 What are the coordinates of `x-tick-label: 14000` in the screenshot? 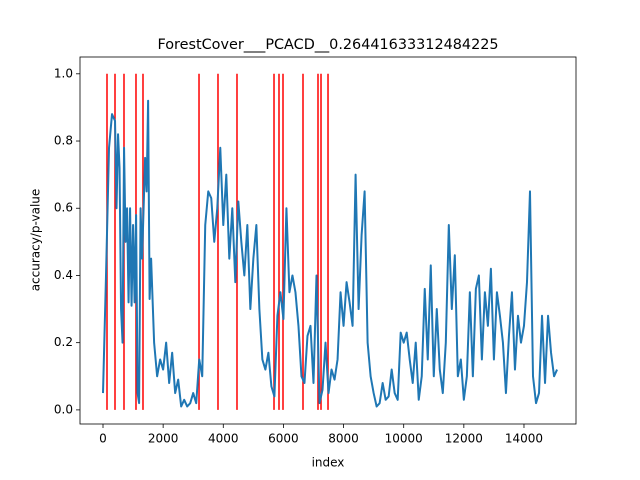 It's located at (524, 439).